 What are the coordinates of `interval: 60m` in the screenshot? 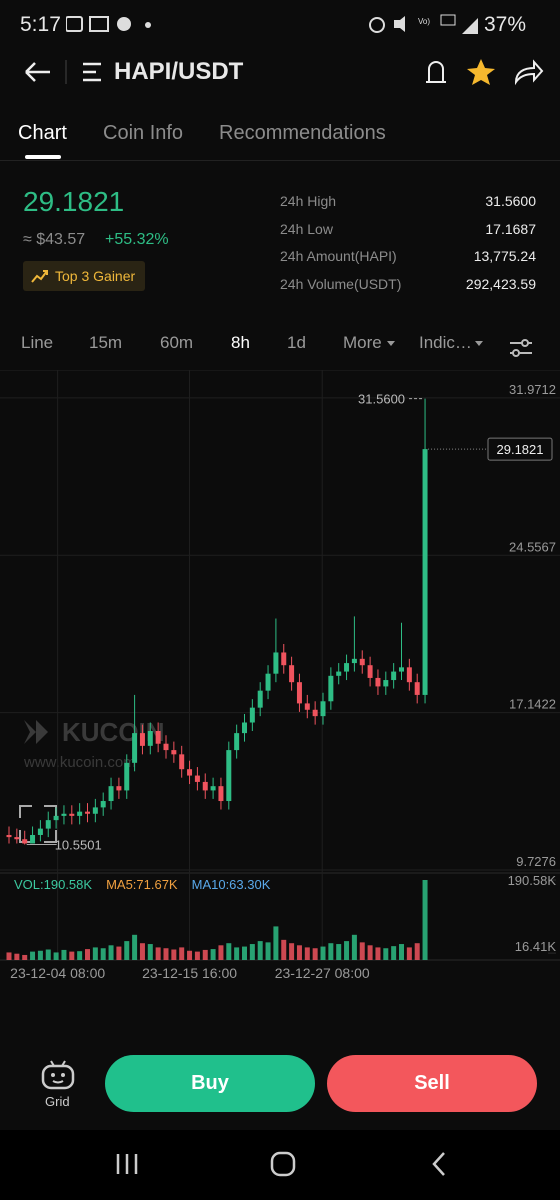 It's located at (177, 342).